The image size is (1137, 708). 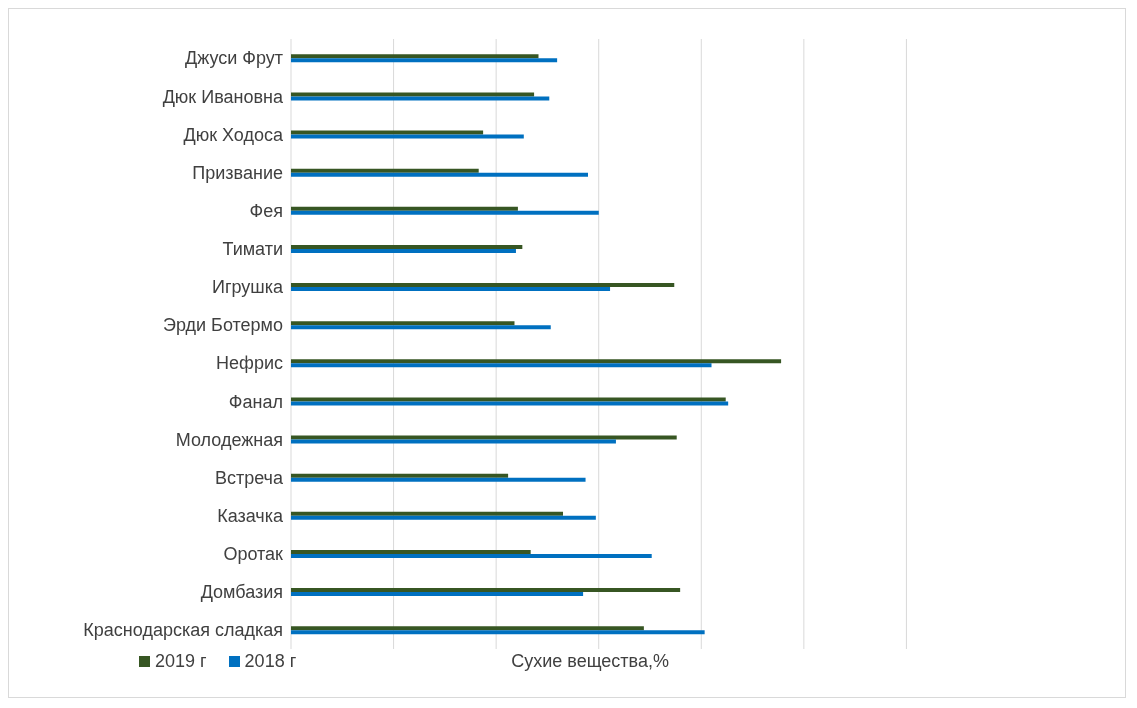 I want to click on y-tick-label: Призвание, so click(x=237, y=172).